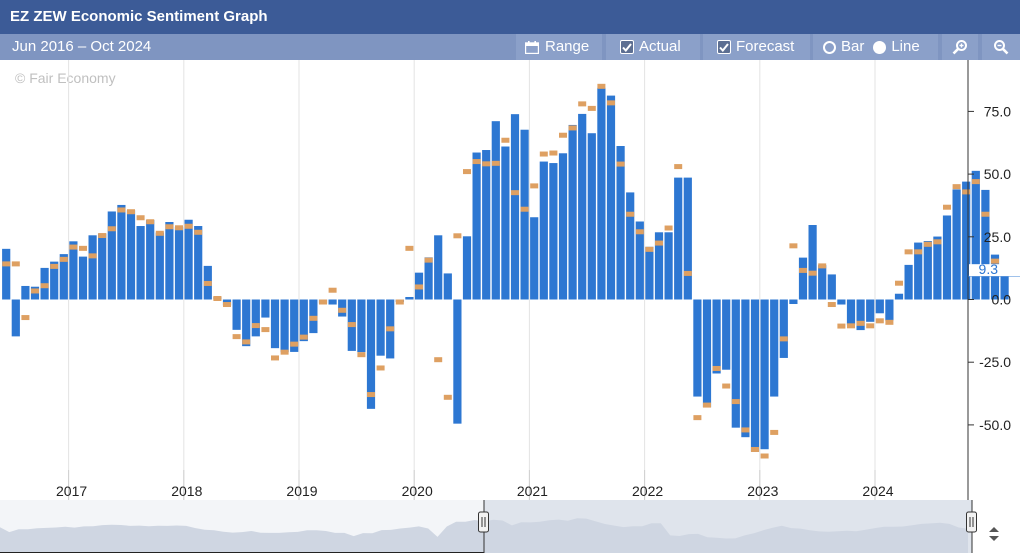  I want to click on forecast-toggle: Forecast, so click(756, 47).